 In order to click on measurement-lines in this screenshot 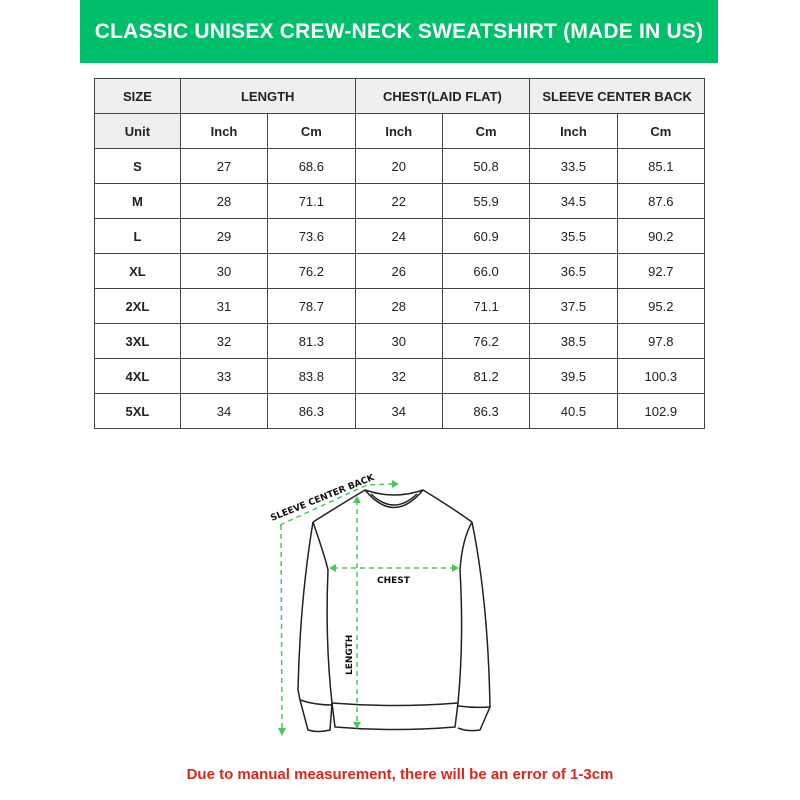, I will do `click(367, 607)`.